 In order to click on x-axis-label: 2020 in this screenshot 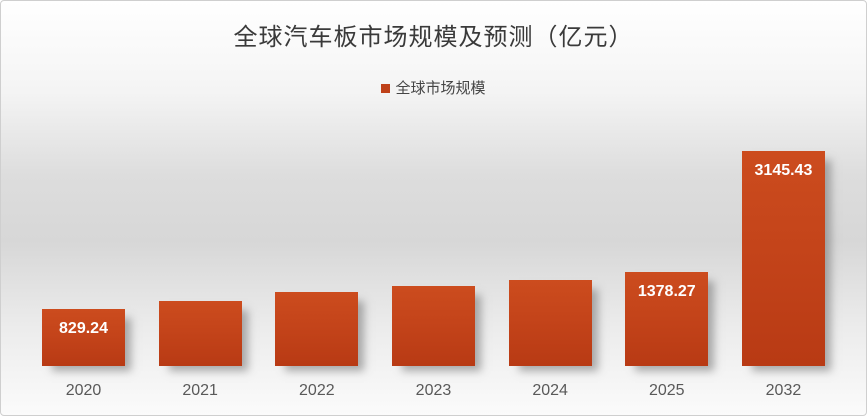, I will do `click(83, 390)`.